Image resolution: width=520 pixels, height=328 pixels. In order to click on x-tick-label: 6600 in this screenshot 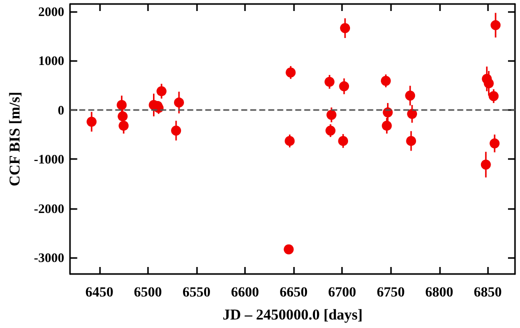, I will do `click(245, 293)`.